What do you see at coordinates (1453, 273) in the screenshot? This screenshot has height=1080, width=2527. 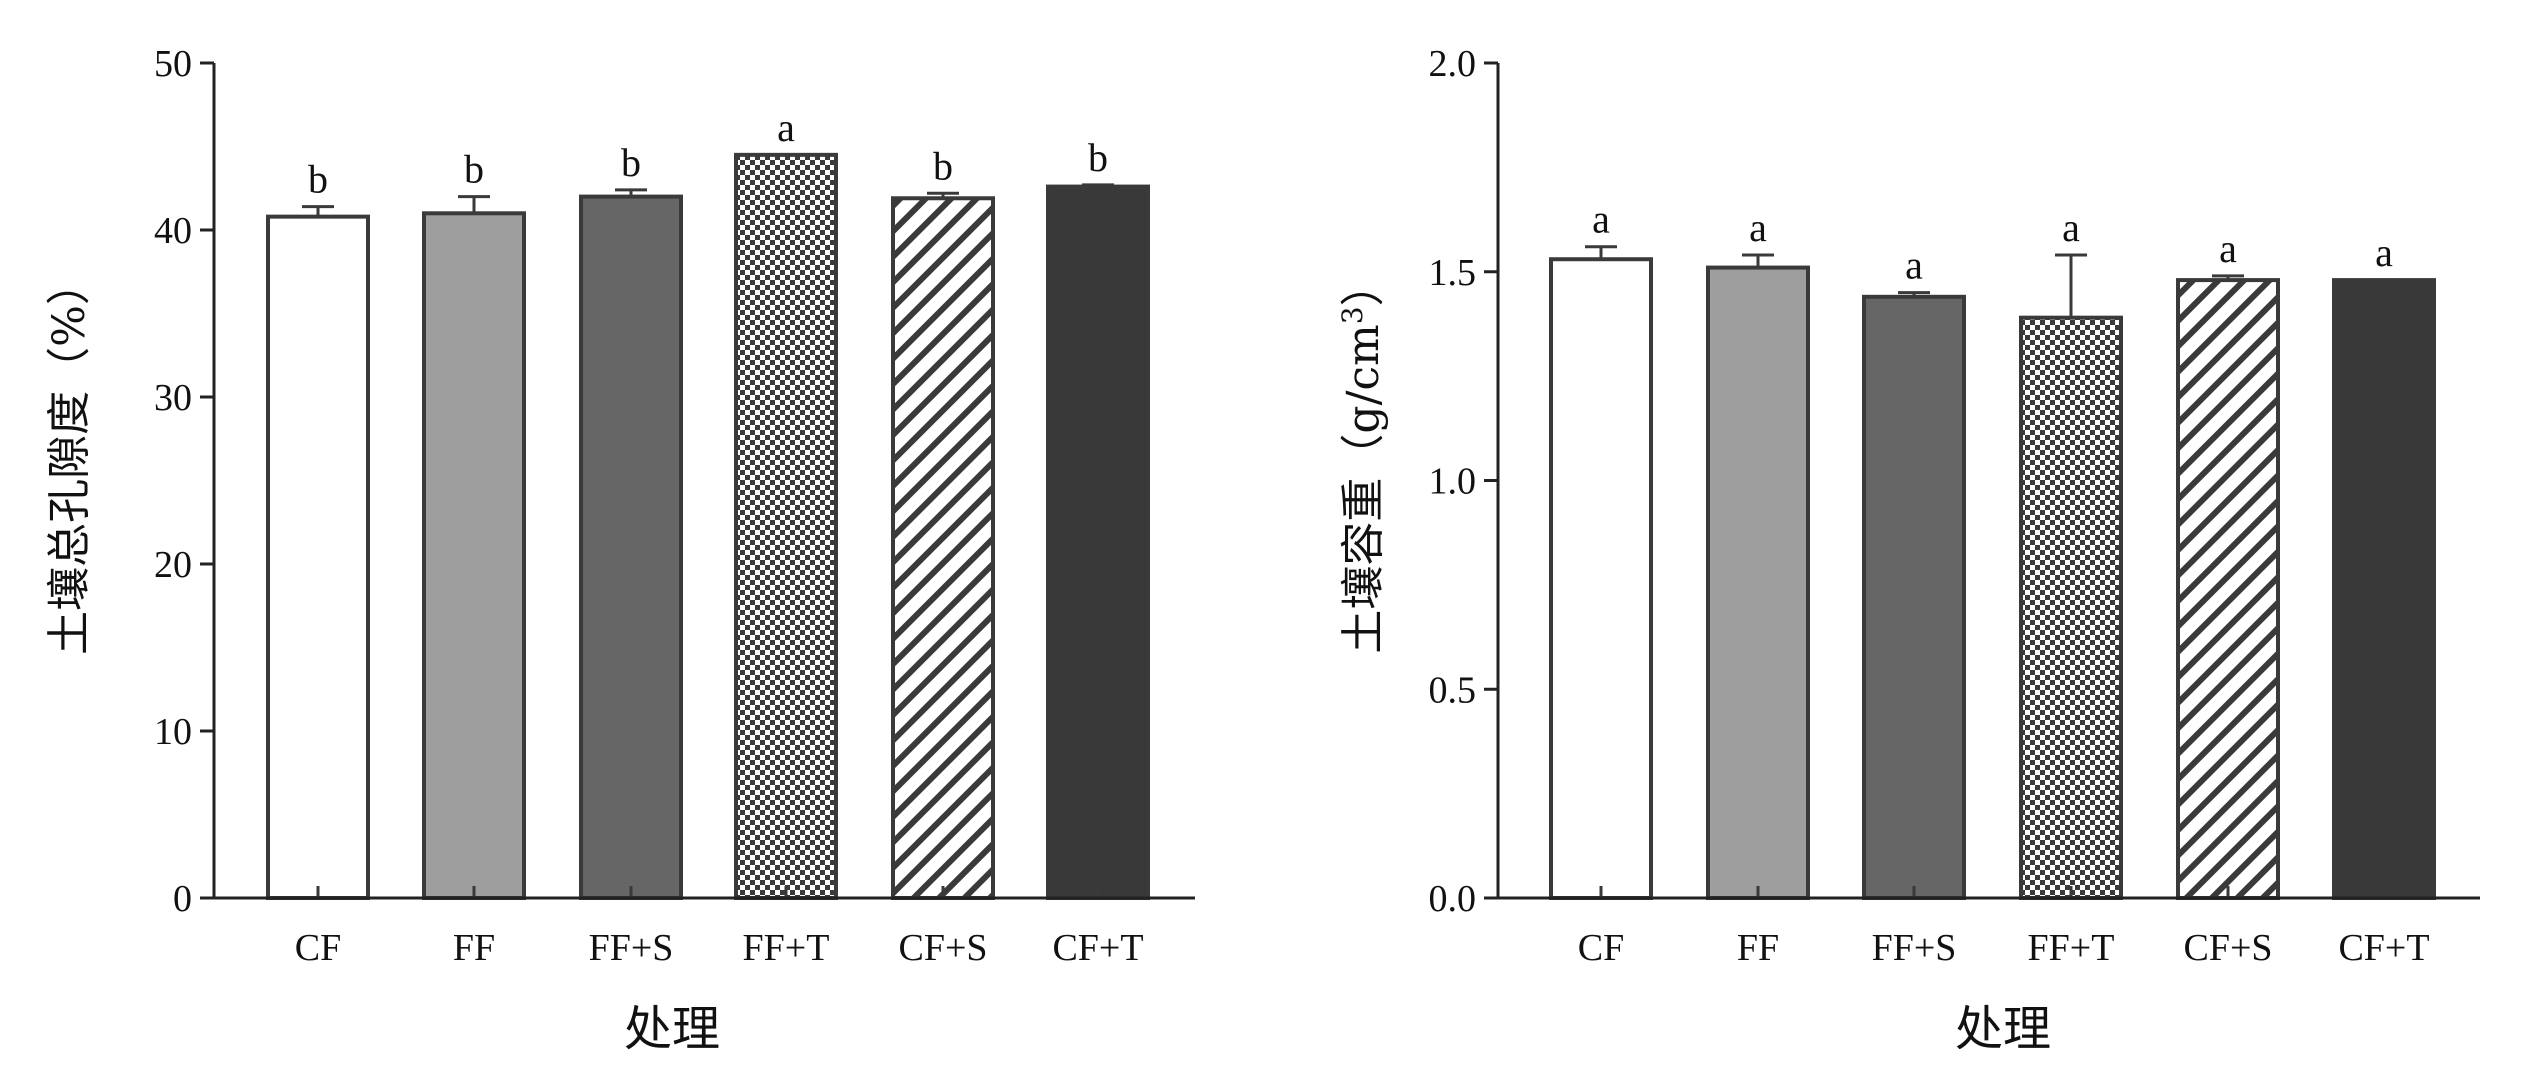 I see `y-tick-label: 1.5` at bounding box center [1453, 273].